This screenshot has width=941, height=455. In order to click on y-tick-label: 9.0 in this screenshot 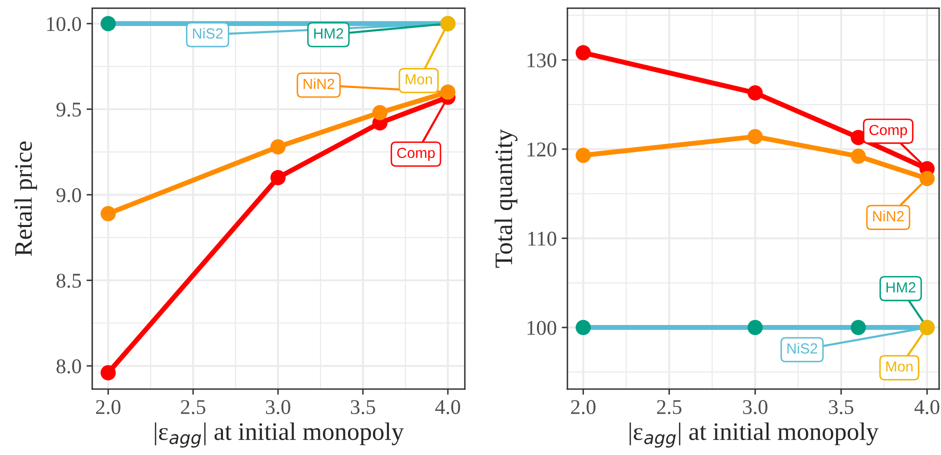, I will do `click(69, 195)`.